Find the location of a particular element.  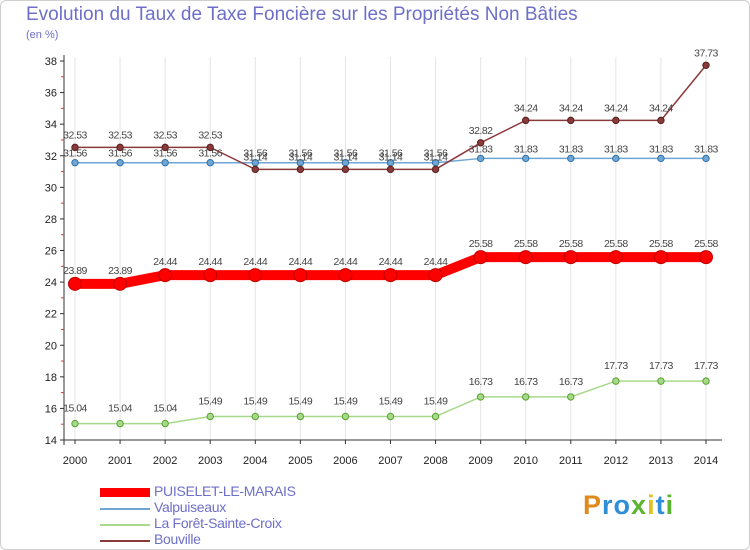

logo-letter: i is located at coordinates (670, 505).